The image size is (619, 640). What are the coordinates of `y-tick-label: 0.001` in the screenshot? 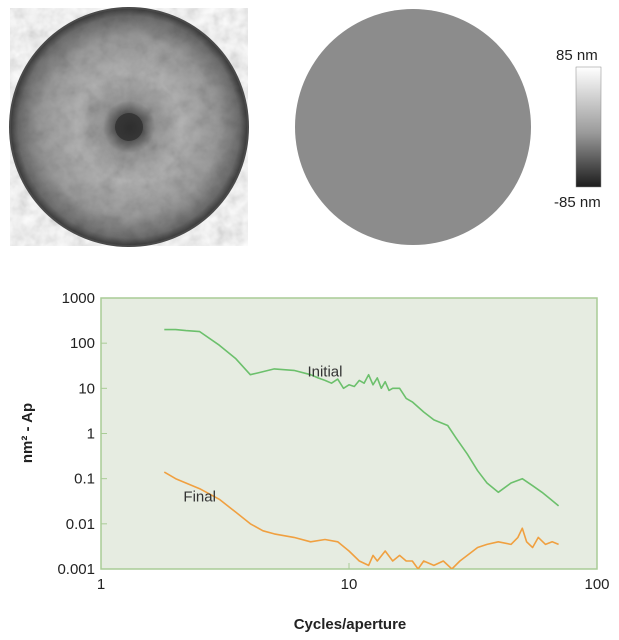 It's located at (76, 569).